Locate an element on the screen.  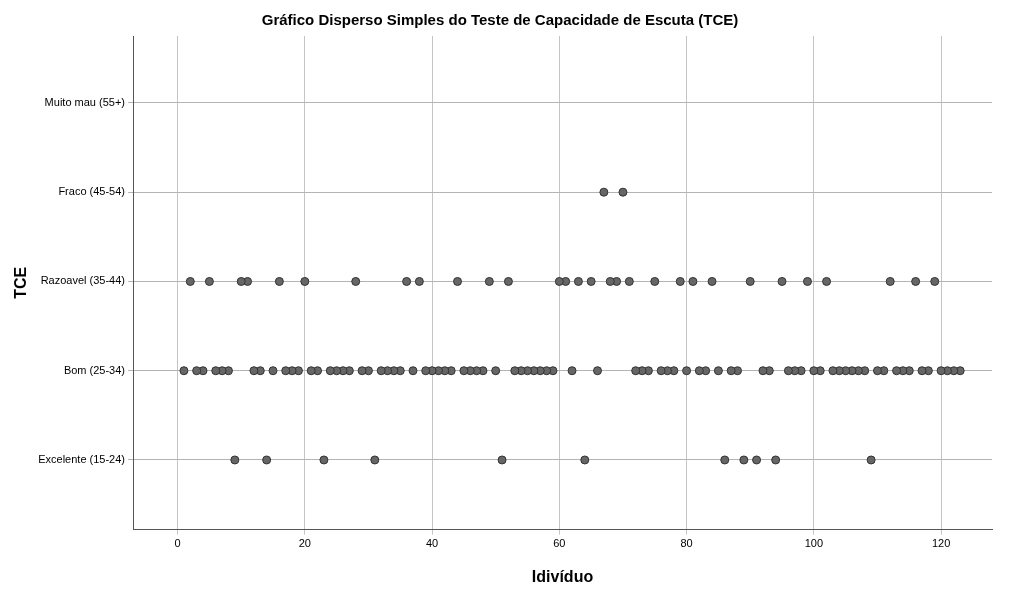
y-tick-label: Razoavel (35-44) is located at coordinates (83, 280).